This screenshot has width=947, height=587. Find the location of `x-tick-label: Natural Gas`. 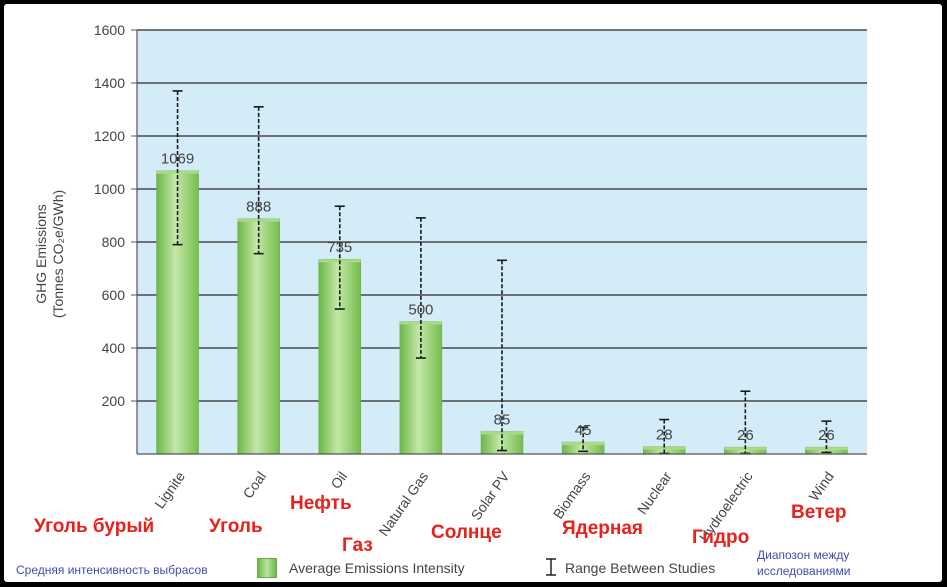

x-tick-label: Natural Gas is located at coordinates (403, 504).